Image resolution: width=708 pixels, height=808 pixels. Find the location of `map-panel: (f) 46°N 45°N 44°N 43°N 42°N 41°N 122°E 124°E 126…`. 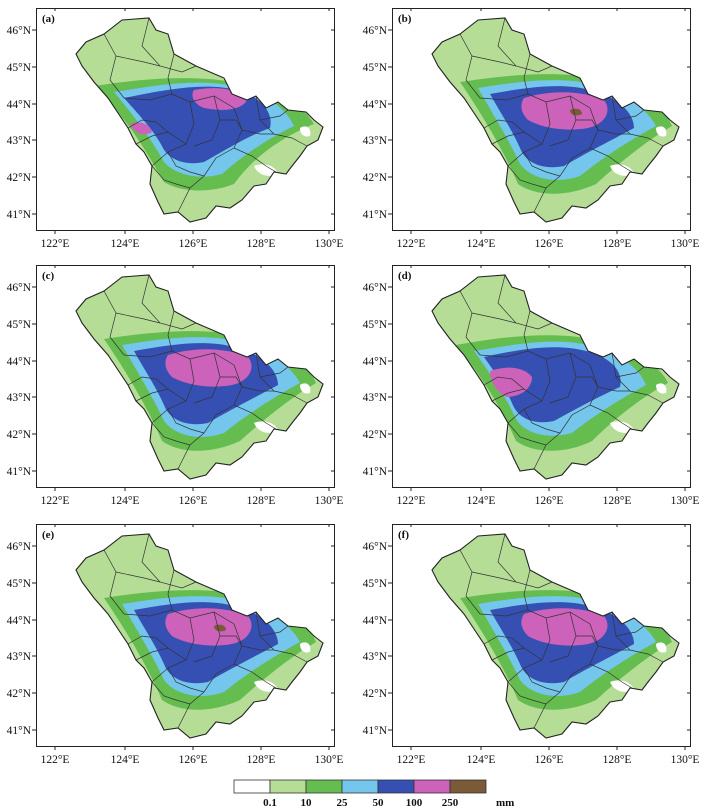

map-panel: (f) 46°N 45°N 44°N 43°N 42°N 41°N 122°E 124°E 126… is located at coordinates (531, 645).